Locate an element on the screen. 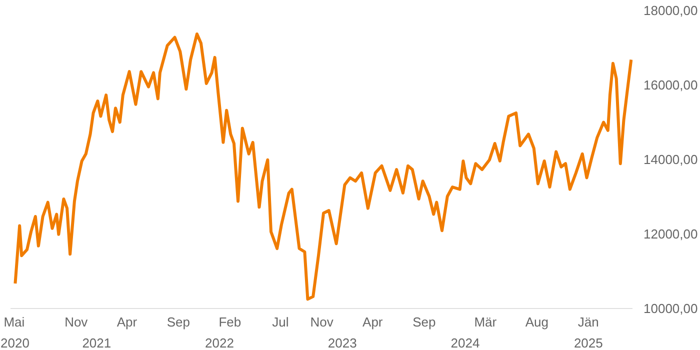  y-tick-label: 18000,00 is located at coordinates (671, 10).